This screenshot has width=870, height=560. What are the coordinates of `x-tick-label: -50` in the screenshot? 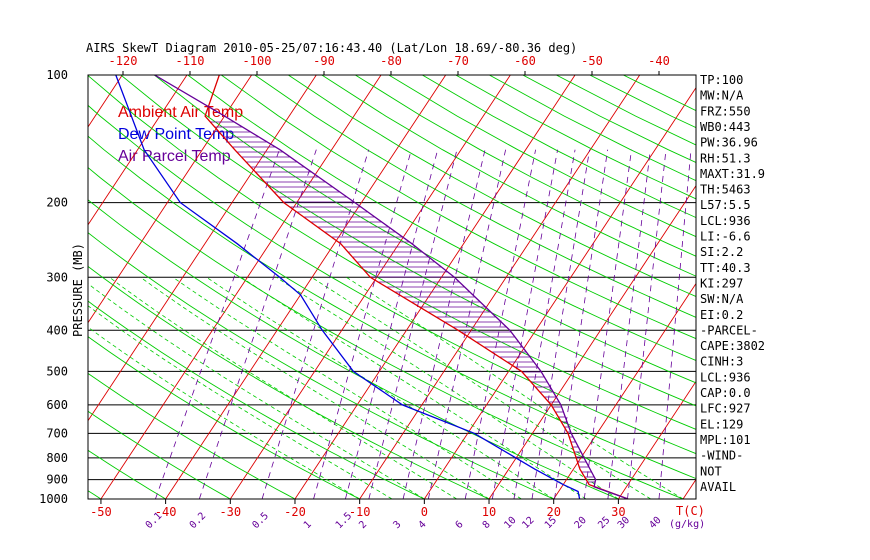 It's located at (101, 512).